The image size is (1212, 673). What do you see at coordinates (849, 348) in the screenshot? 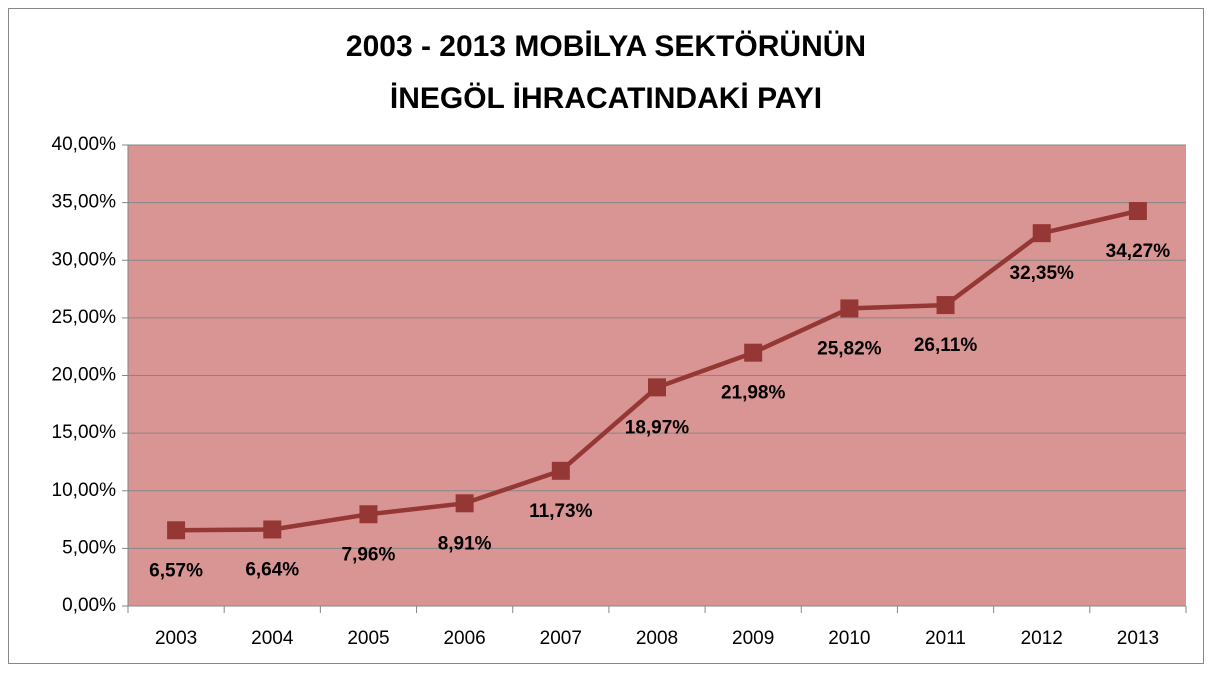
I see `data-label: 25,82%` at bounding box center [849, 348].